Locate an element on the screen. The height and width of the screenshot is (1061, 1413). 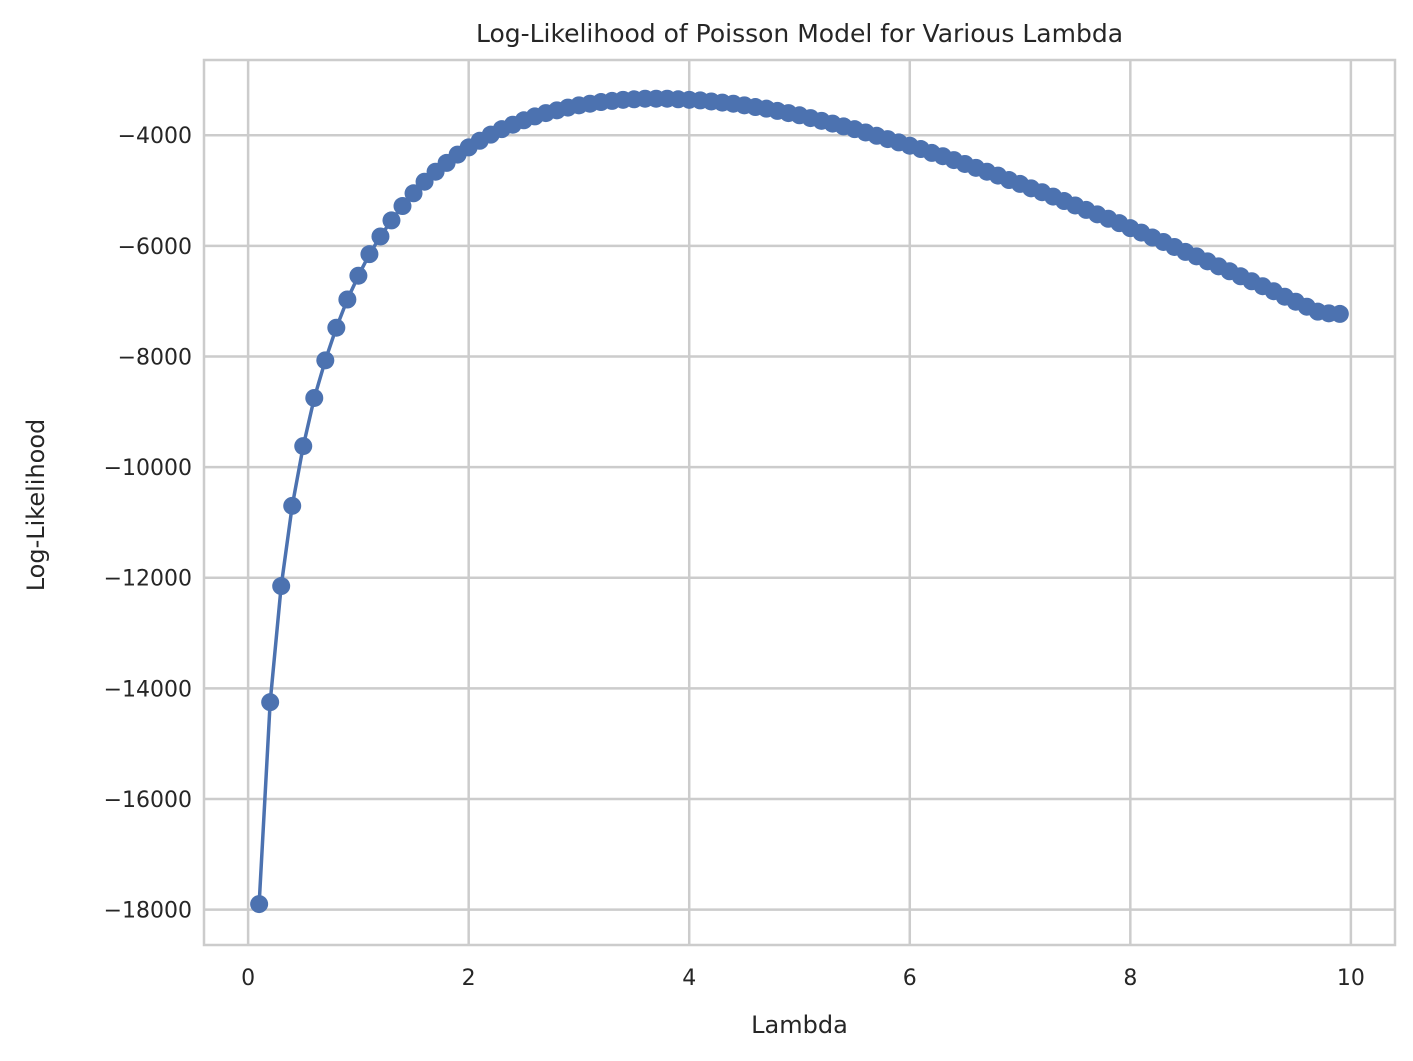
y-tick-label: −16000 is located at coordinates (148, 800).